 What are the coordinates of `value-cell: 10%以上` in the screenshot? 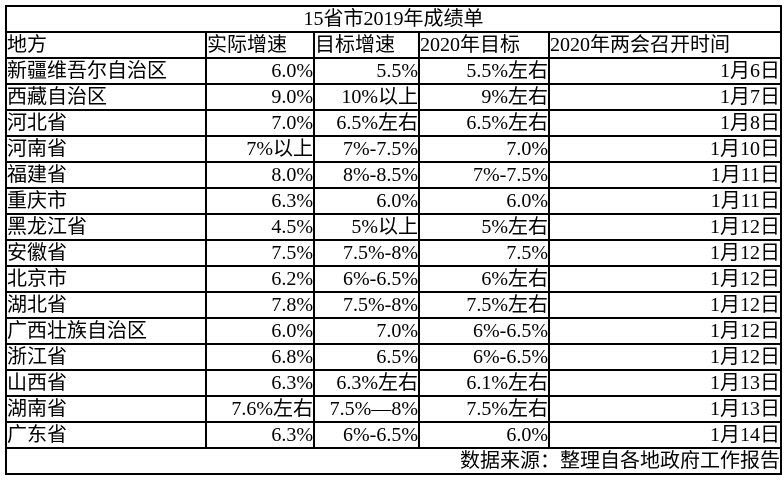 It's located at (366, 97).